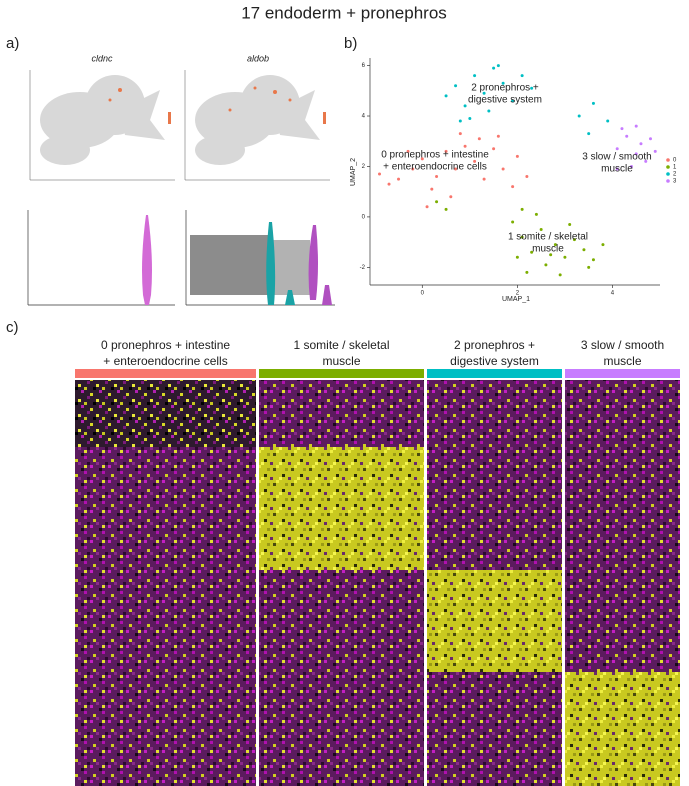  I want to click on y-tick-label: 4, so click(364, 117).